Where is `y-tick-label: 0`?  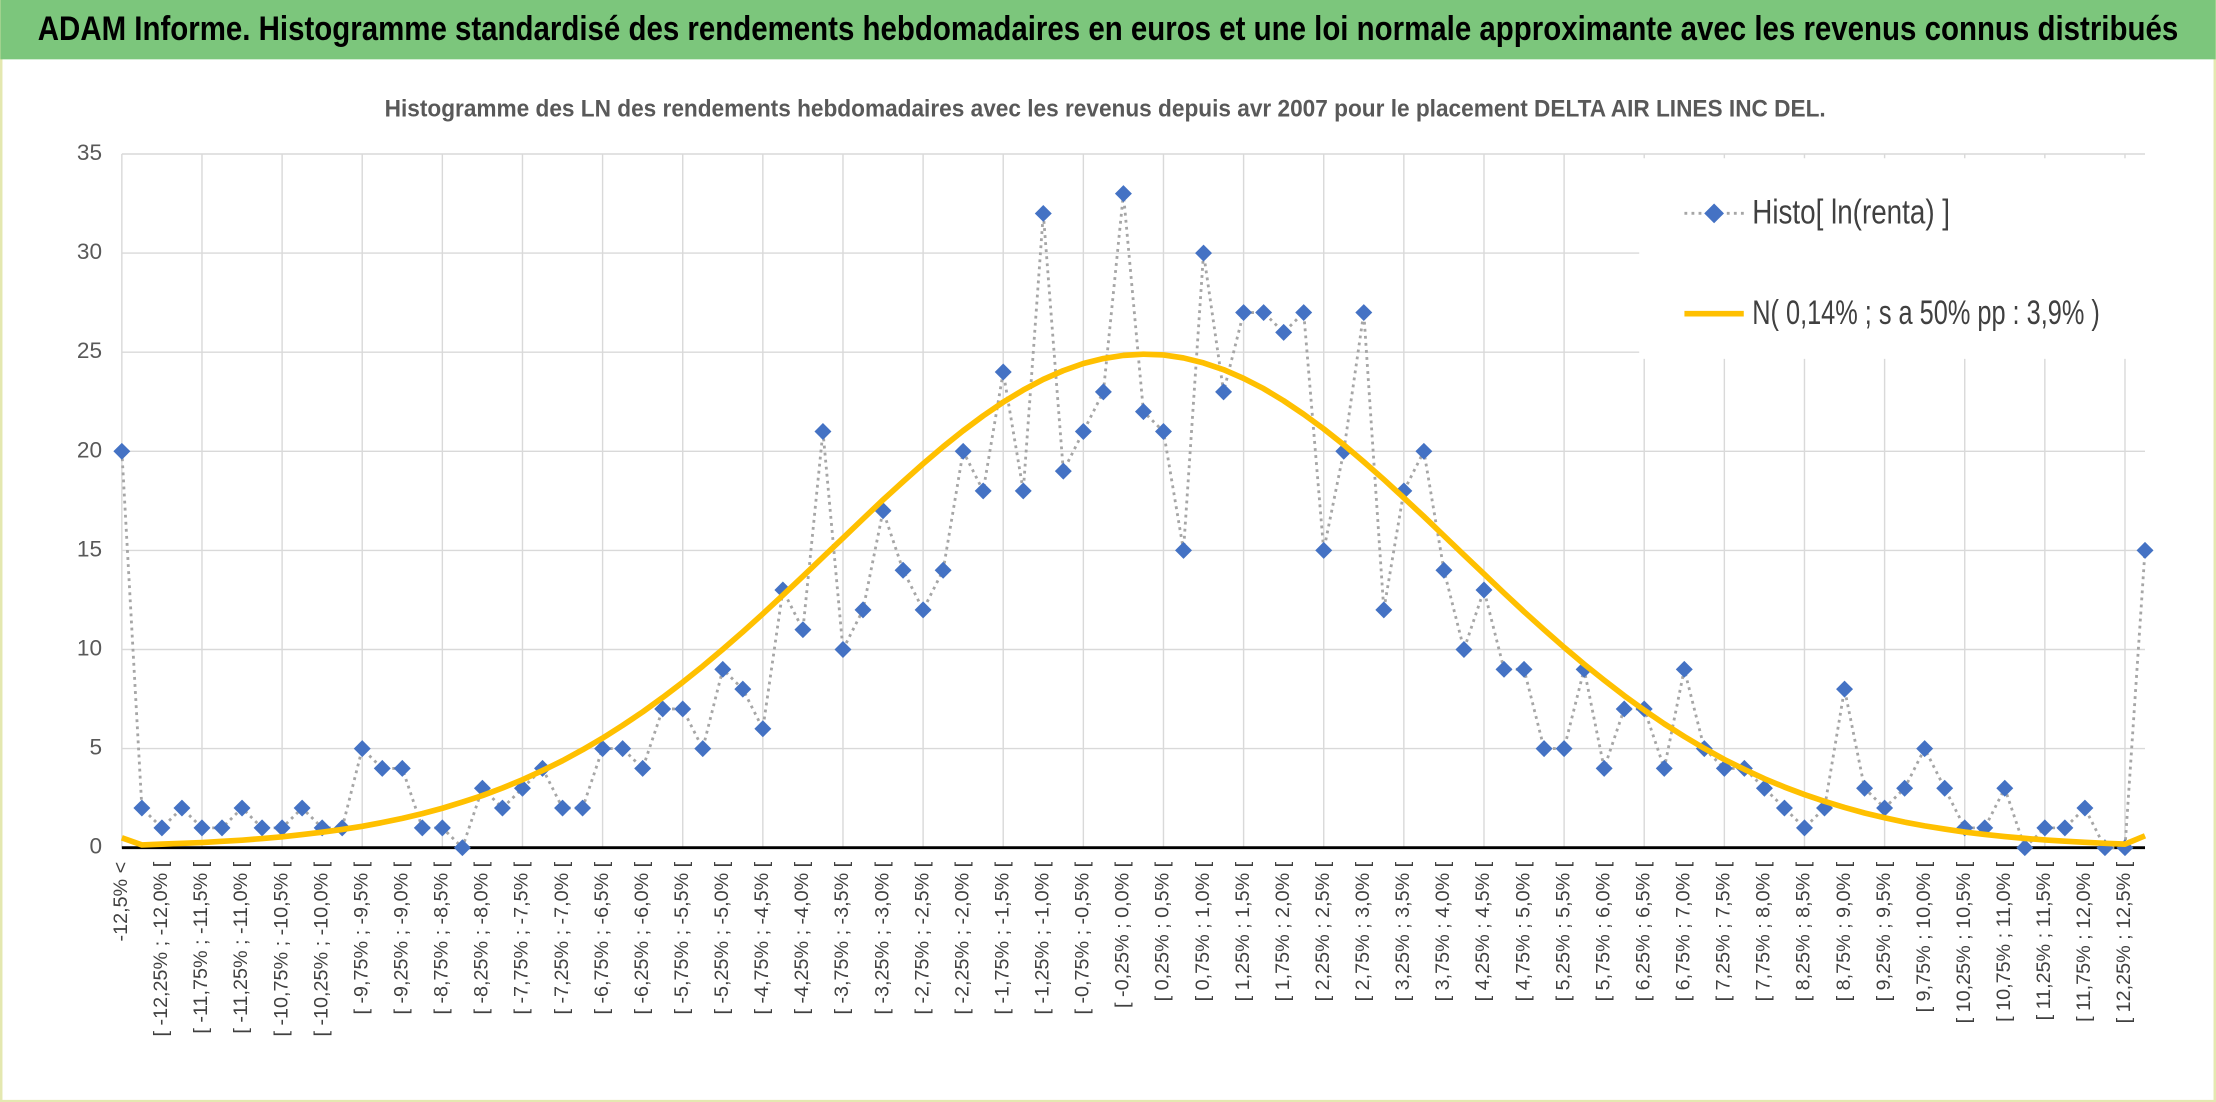
y-tick-label: 0 is located at coordinates (95, 846).